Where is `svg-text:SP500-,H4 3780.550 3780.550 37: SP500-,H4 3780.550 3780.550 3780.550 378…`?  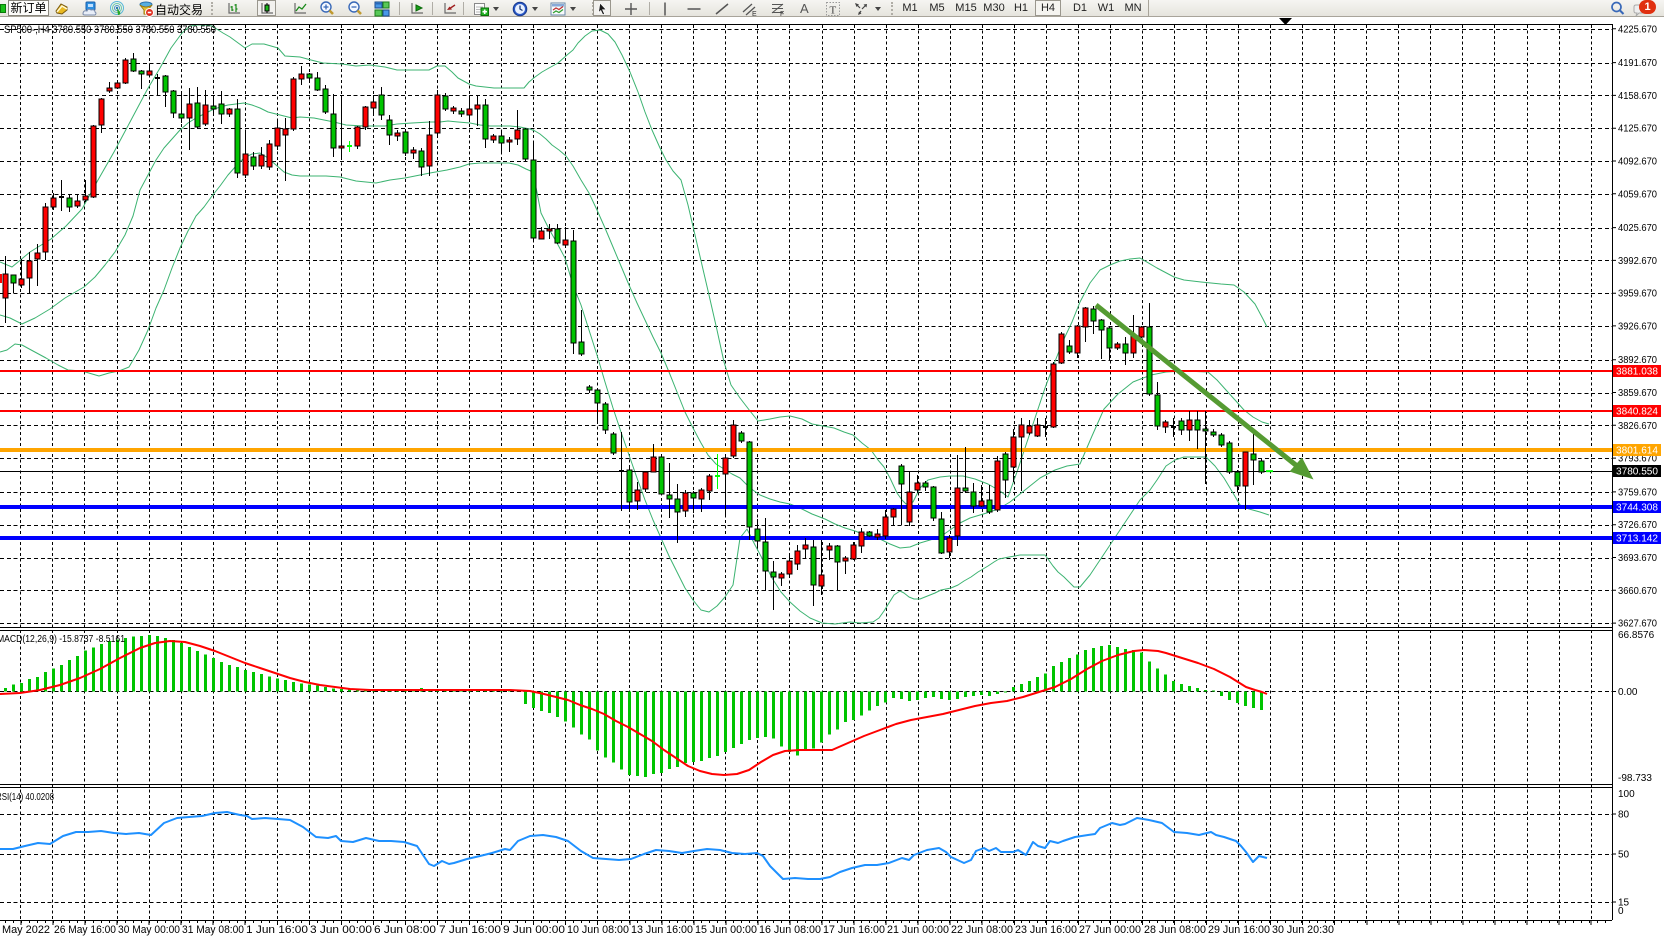 svg-text:SP500-,H4 3780.550 3780.550 37: SP500-,H4 3780.550 3780.550 3780.550 378… is located at coordinates (110, 30).